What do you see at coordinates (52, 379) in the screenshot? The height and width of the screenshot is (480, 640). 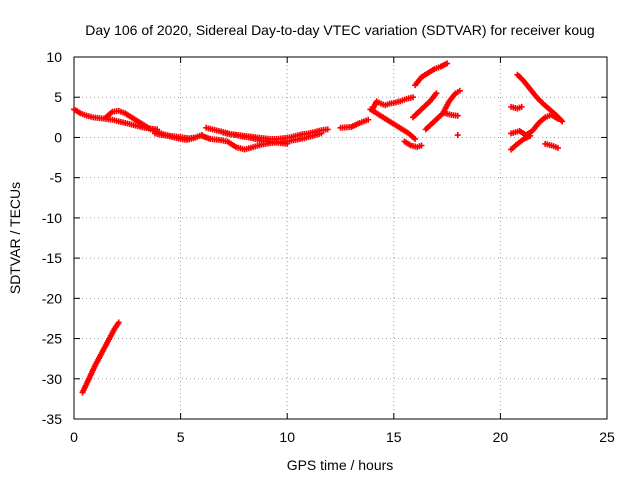 I see `y-tick-label: -30` at bounding box center [52, 379].